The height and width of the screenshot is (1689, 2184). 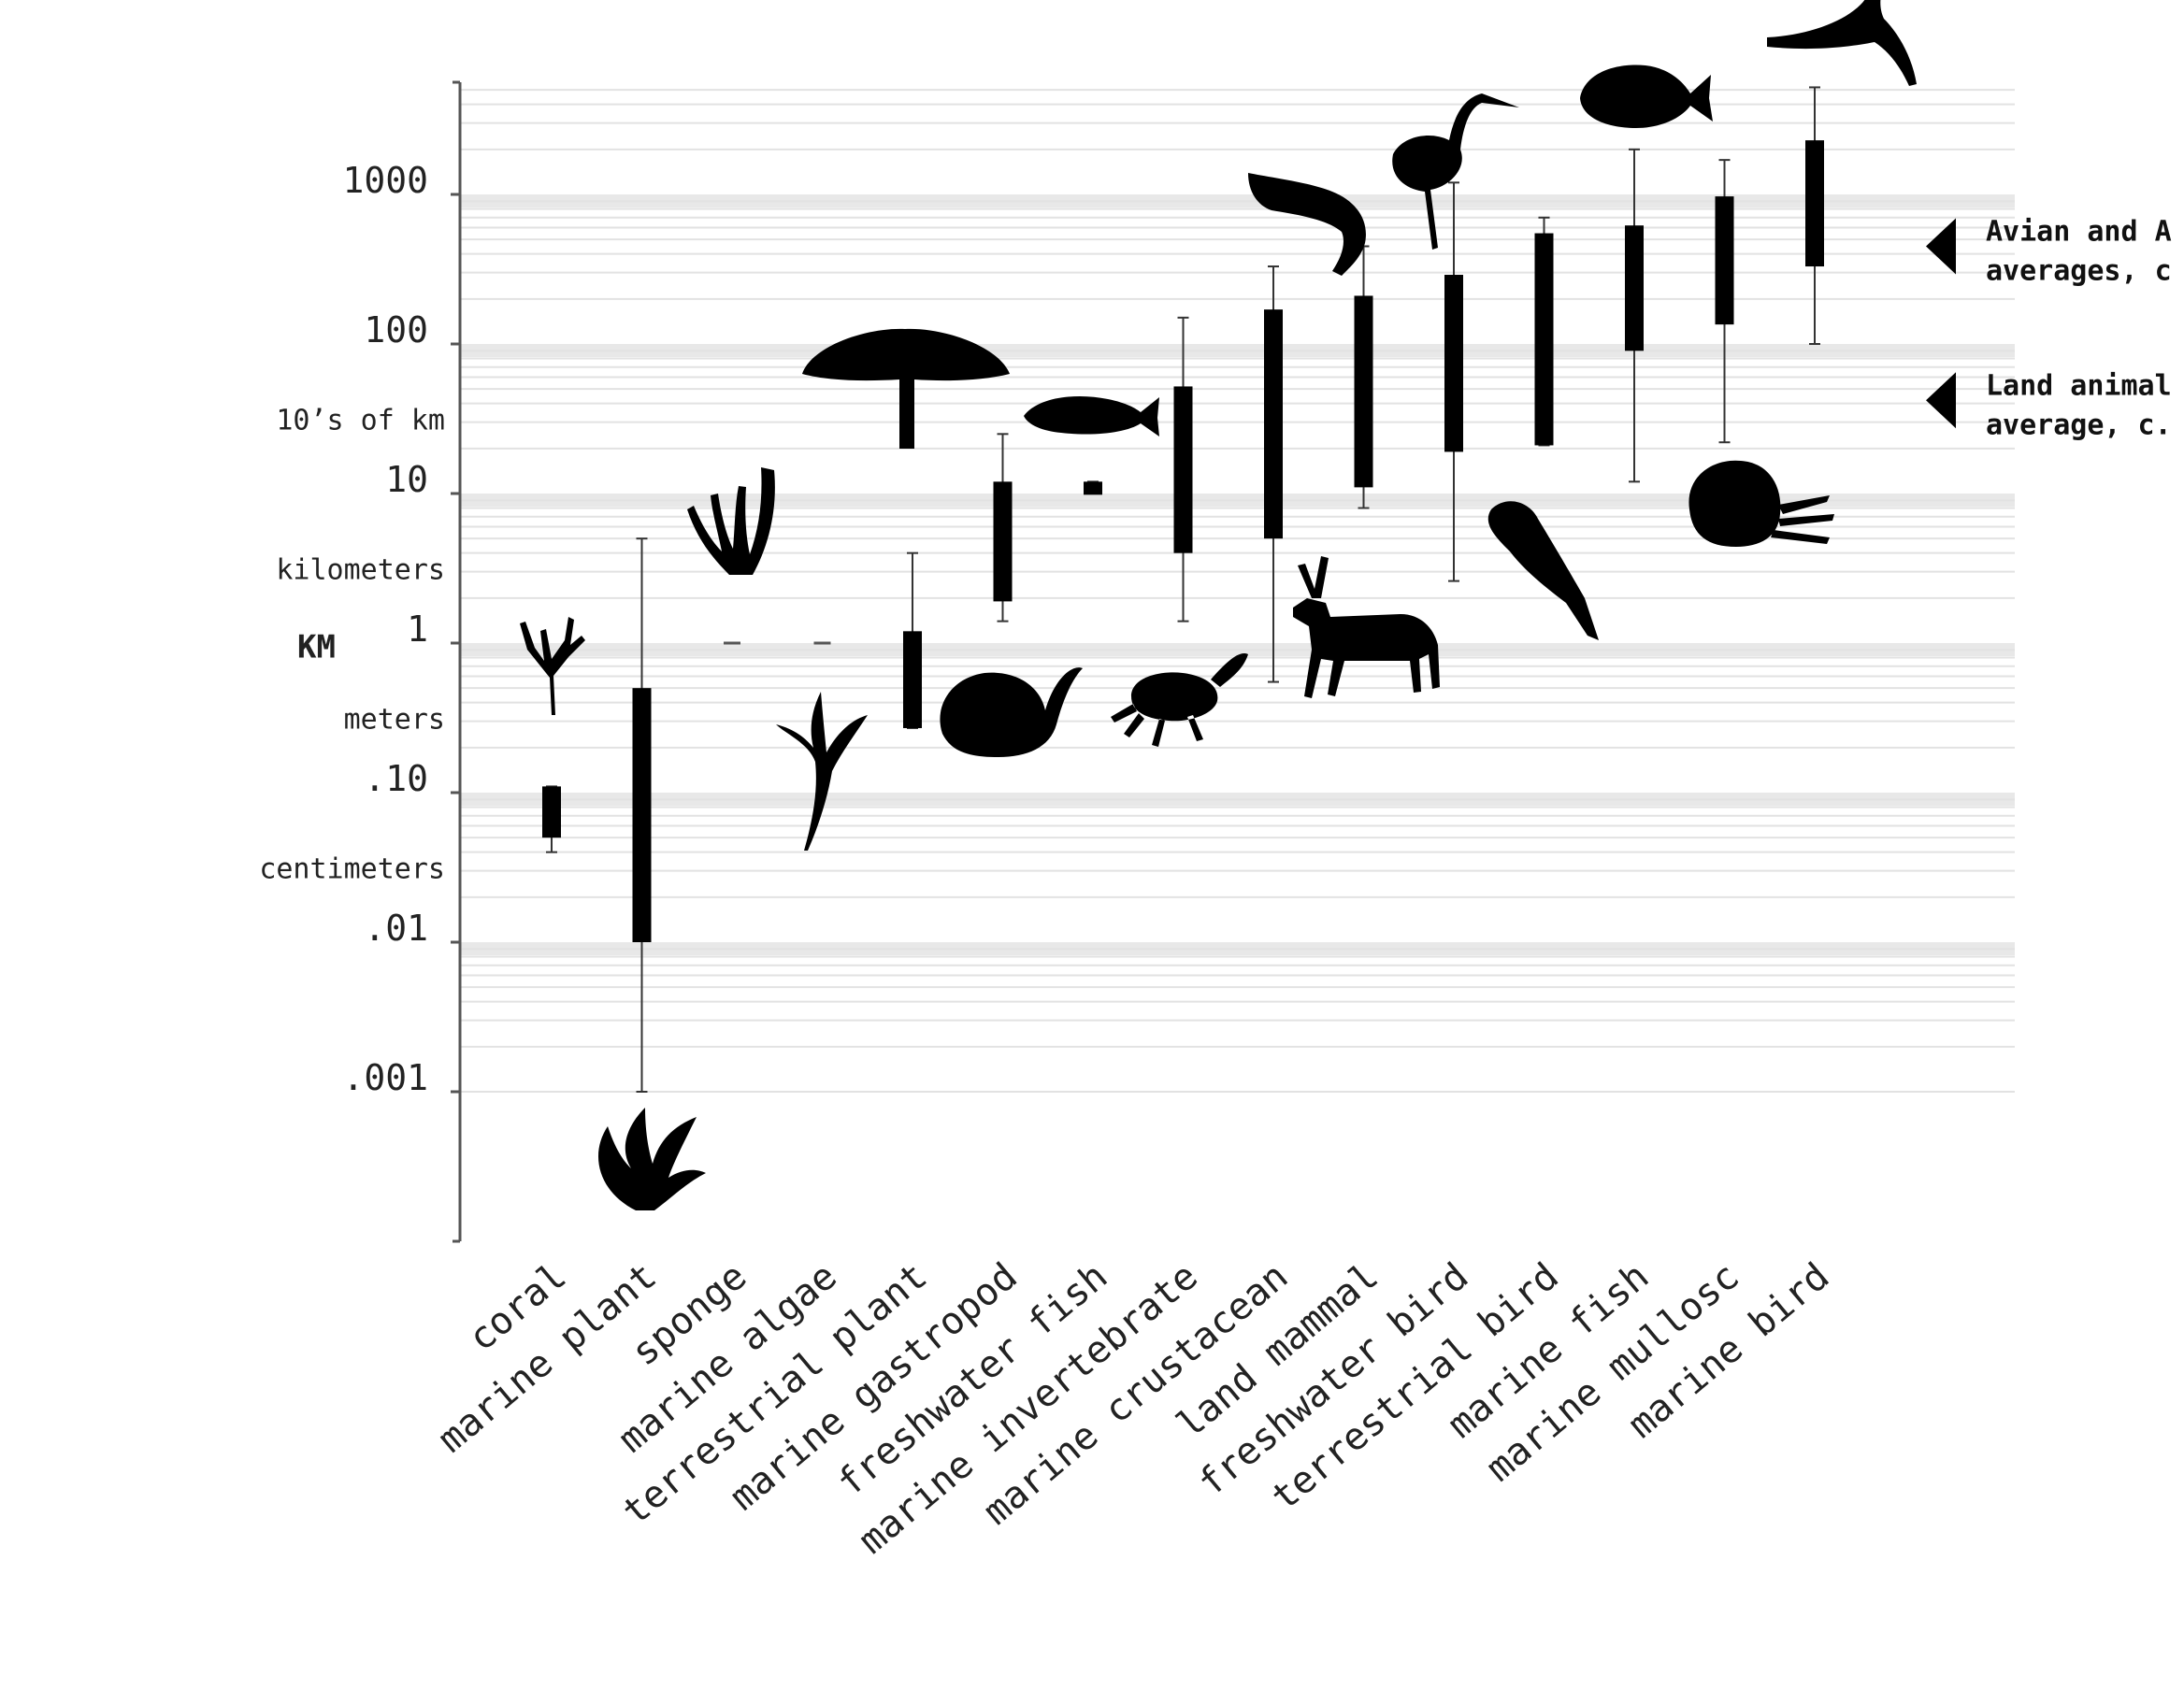 I want to click on annotation-line: Avian and A, so click(x=2079, y=231).